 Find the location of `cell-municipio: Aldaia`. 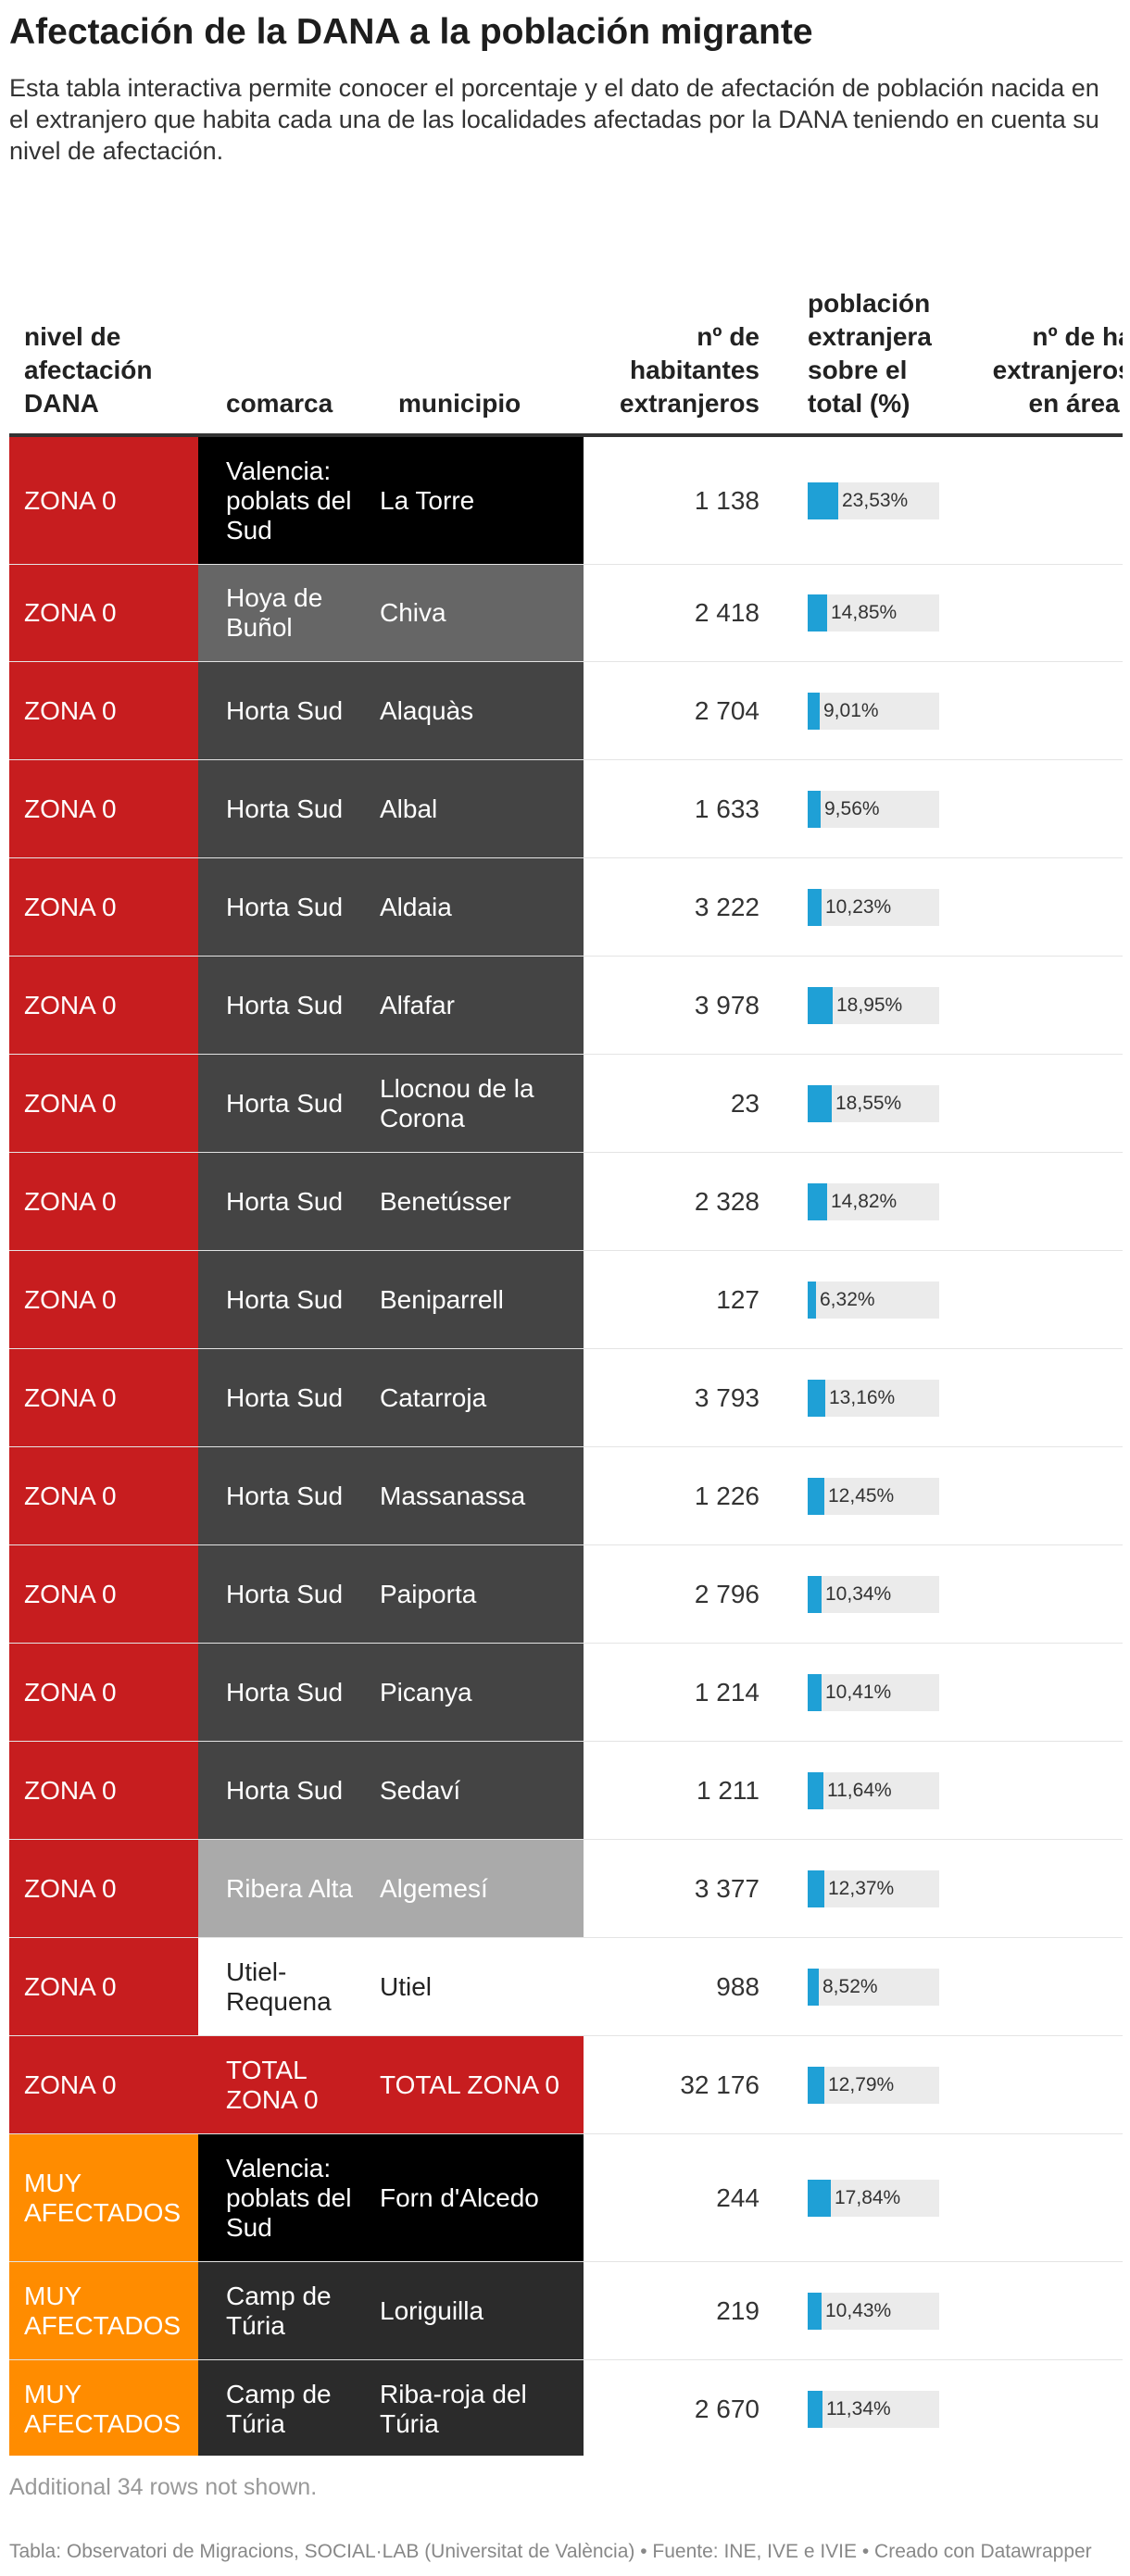

cell-municipio: Aldaia is located at coordinates (476, 907).